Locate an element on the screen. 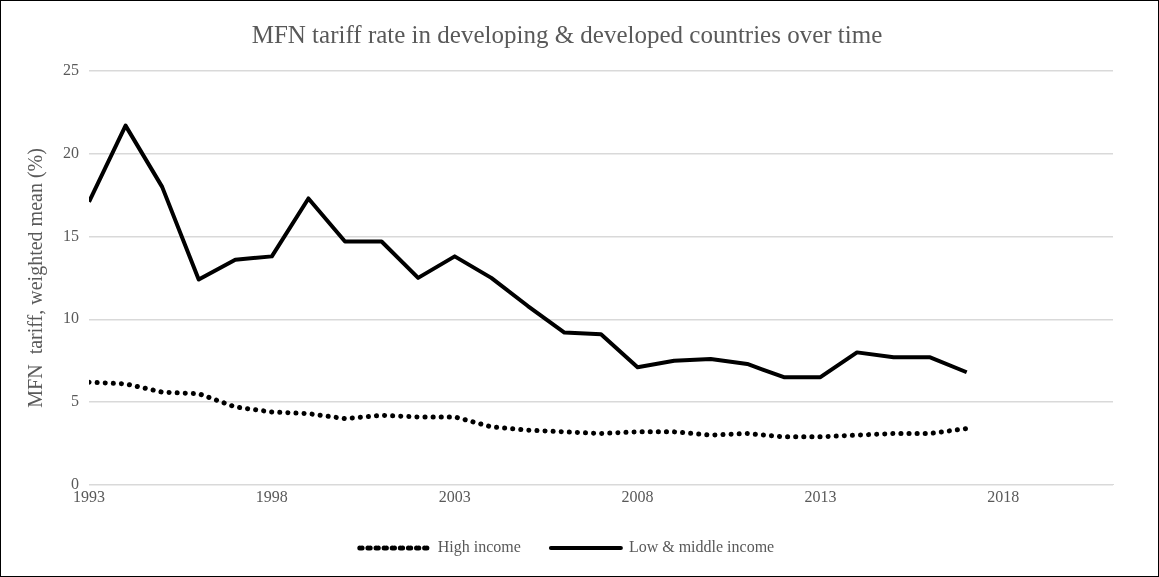  x-tick-label: 1998 is located at coordinates (271, 496).